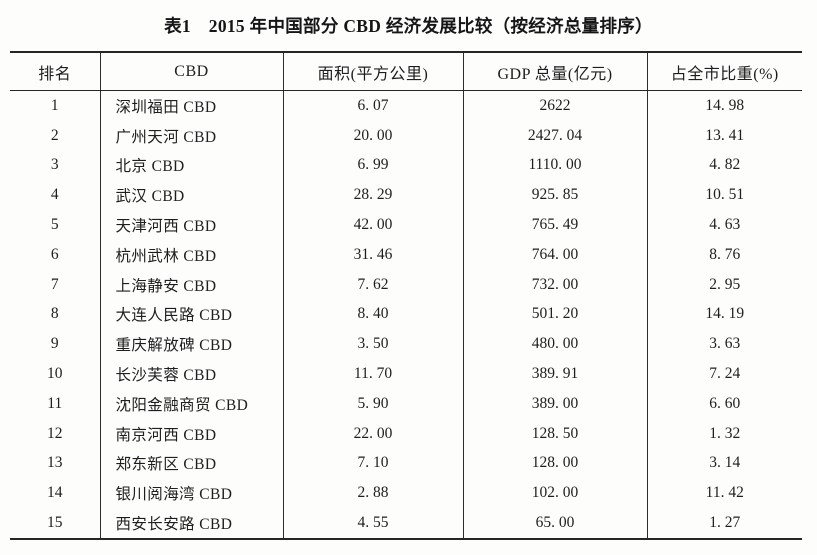 The width and height of the screenshot is (817, 555). What do you see at coordinates (372, 524) in the screenshot?
I see `area-cell: 4. 55` at bounding box center [372, 524].